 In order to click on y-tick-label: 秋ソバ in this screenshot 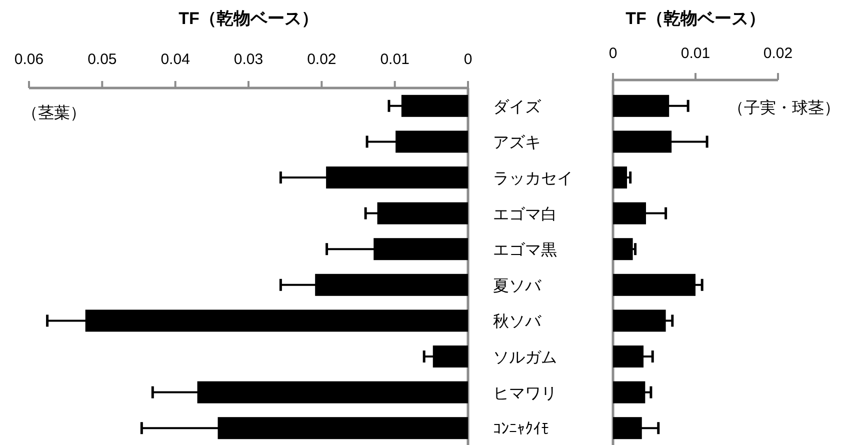, I will do `click(517, 322)`.